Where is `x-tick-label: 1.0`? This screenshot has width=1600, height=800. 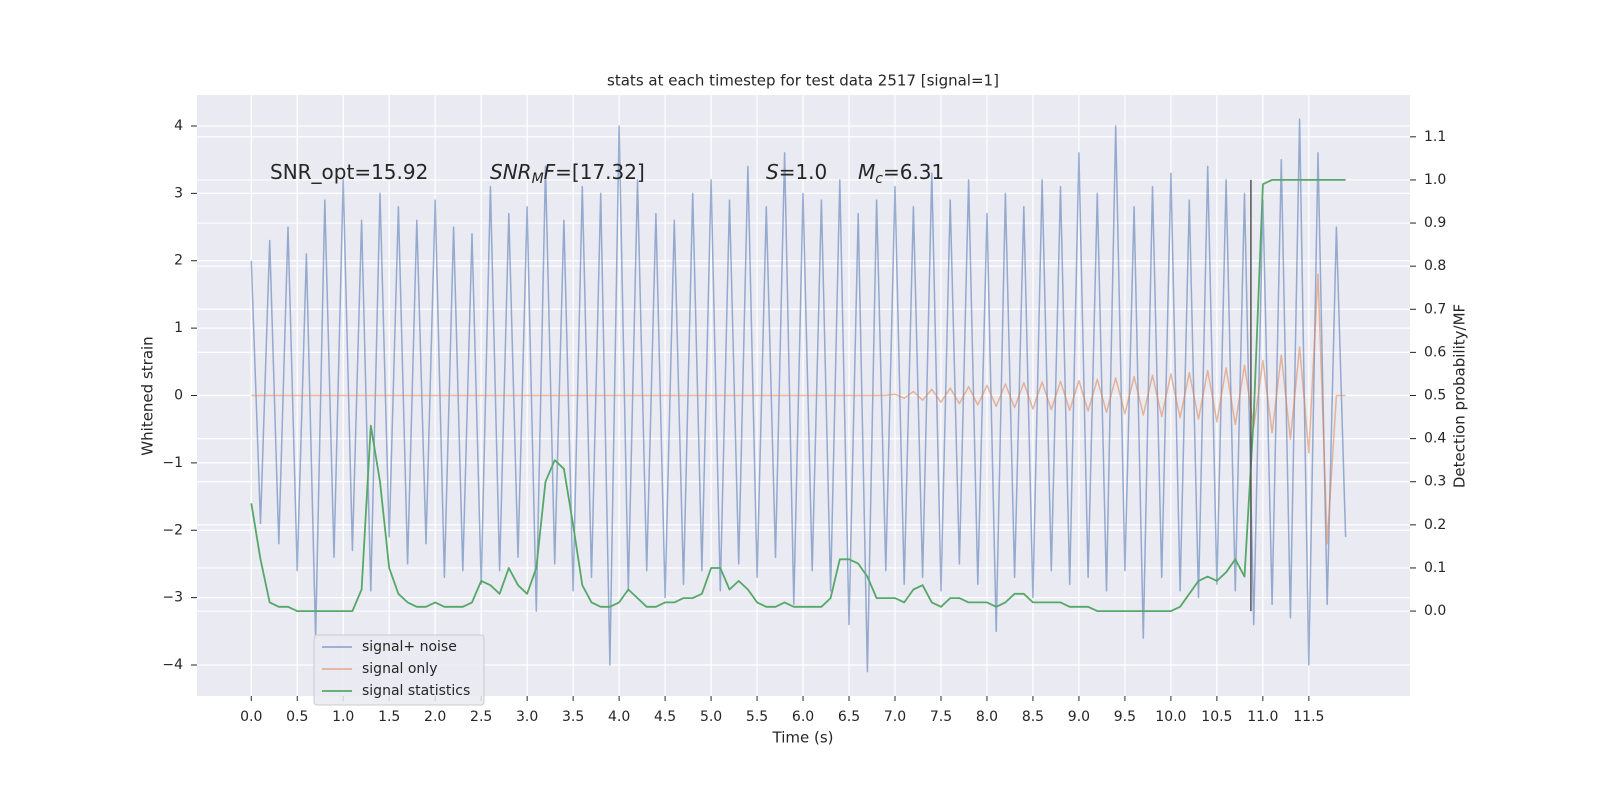 x-tick-label: 1.0 is located at coordinates (343, 717).